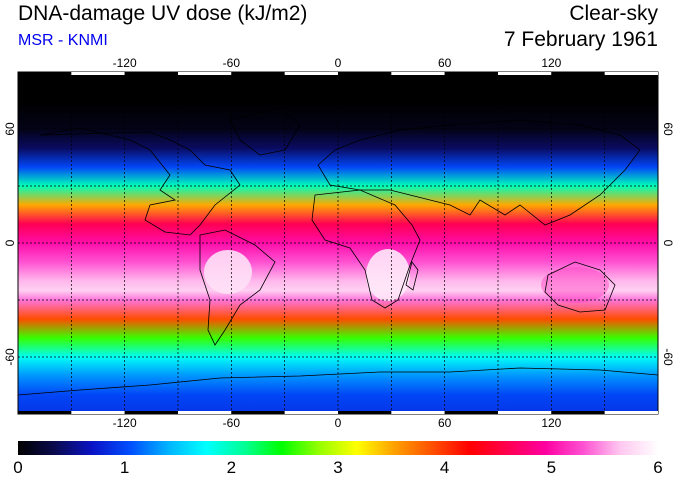  What do you see at coordinates (231, 423) in the screenshot?
I see `longitude-label-bottom: -60` at bounding box center [231, 423].